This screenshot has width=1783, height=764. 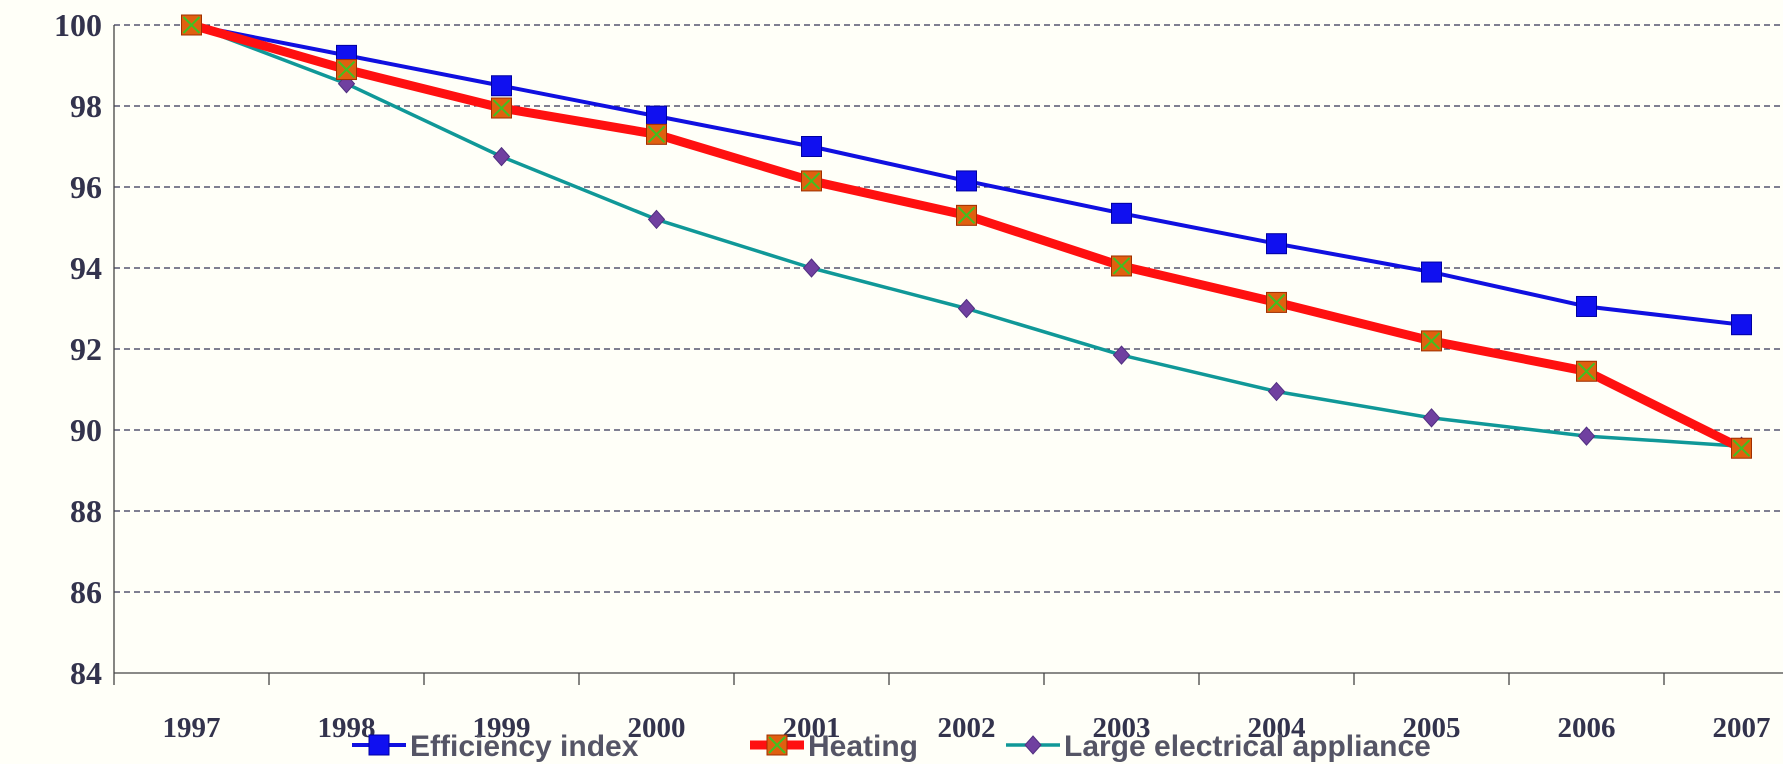 I want to click on x-tick-label: 2003, so click(x=1122, y=728).